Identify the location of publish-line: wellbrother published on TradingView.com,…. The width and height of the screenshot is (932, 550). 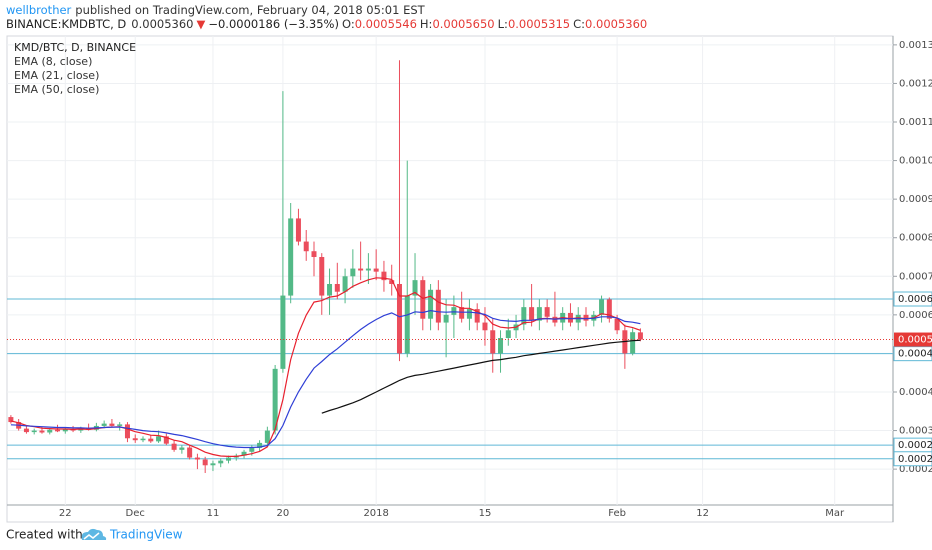
(216, 10).